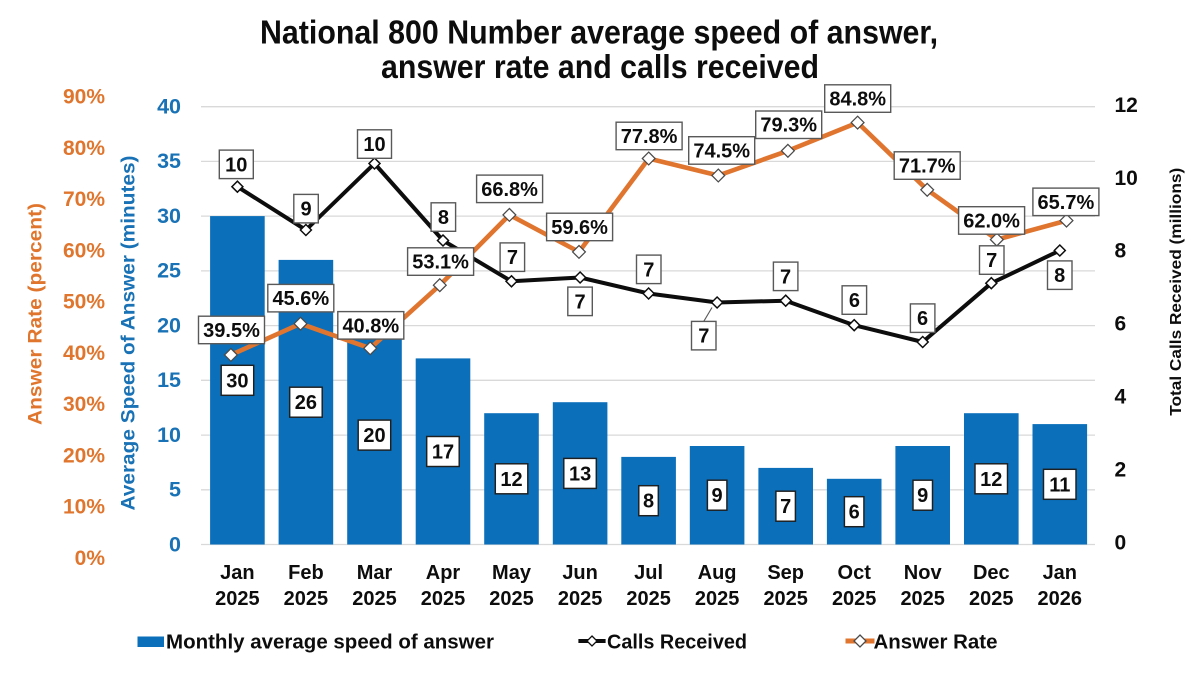 Image resolution: width=1200 pixels, height=675 pixels. I want to click on svg-text: 39.5%, so click(231, 331).